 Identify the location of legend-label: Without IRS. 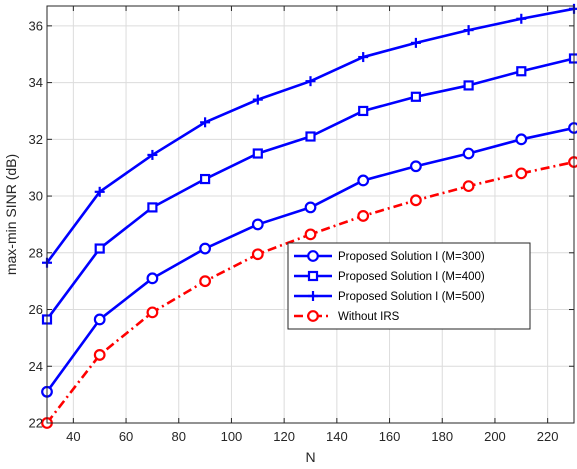
(369, 317).